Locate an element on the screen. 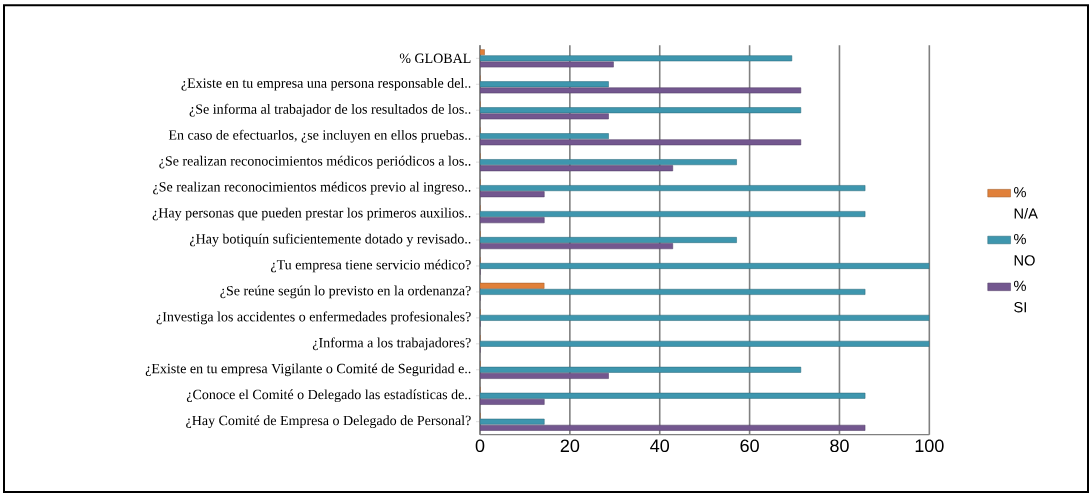  x-tick-label: 40 is located at coordinates (660, 445).